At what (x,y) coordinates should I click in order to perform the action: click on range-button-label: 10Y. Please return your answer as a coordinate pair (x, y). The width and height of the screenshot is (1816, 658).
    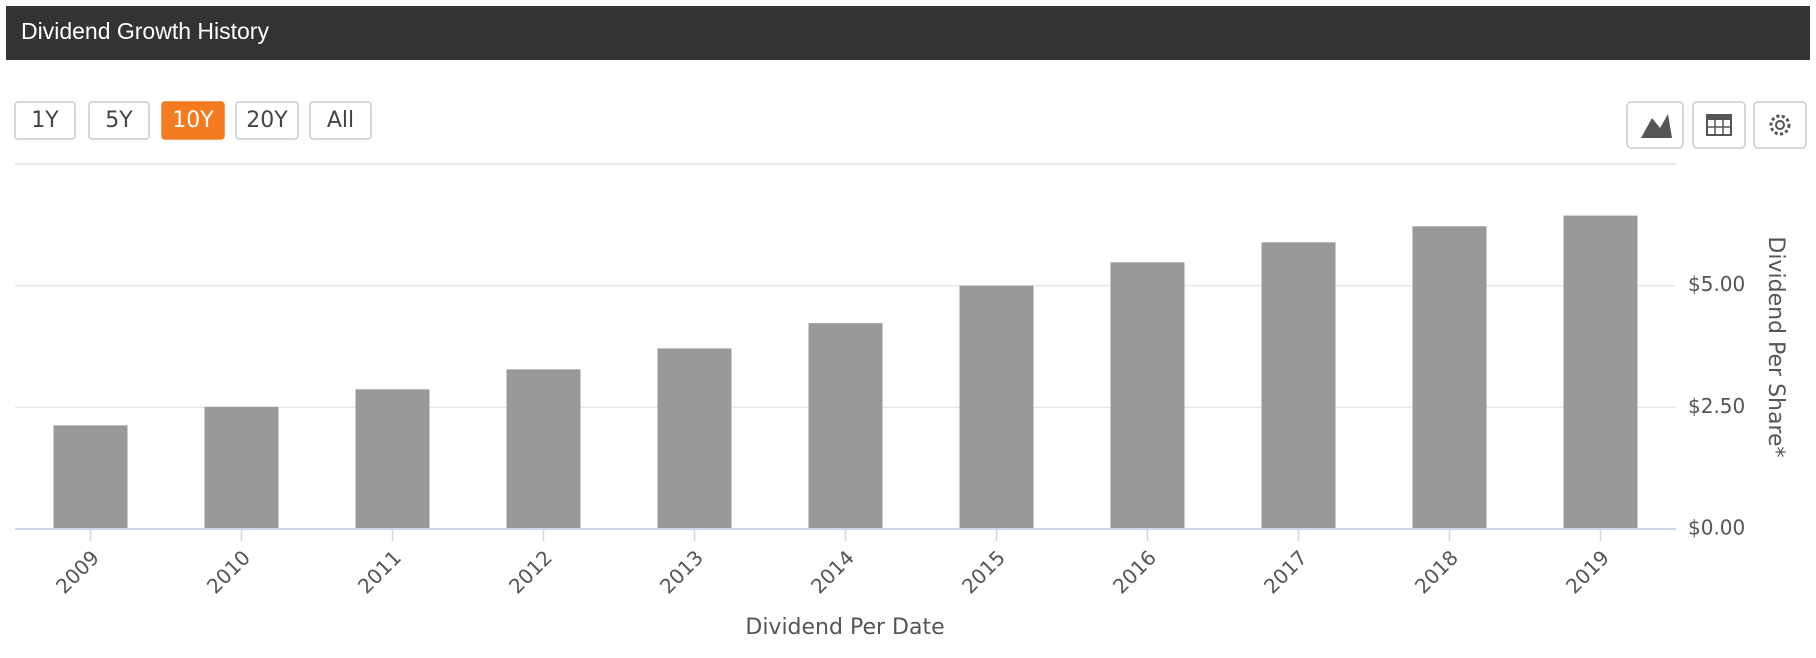
    Looking at the image, I should click on (193, 120).